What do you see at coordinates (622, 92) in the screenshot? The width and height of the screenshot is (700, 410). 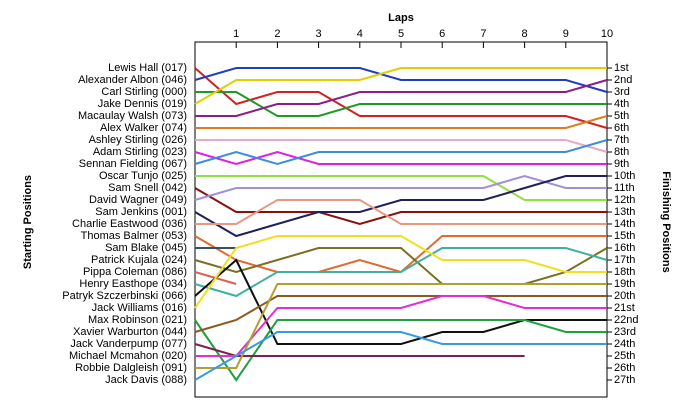 I see `y2-tick-label: 3rd` at bounding box center [622, 92].